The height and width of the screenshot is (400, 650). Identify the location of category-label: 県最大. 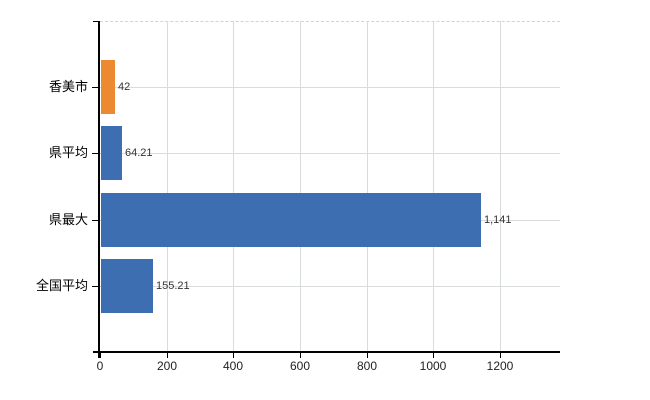
(68, 219).